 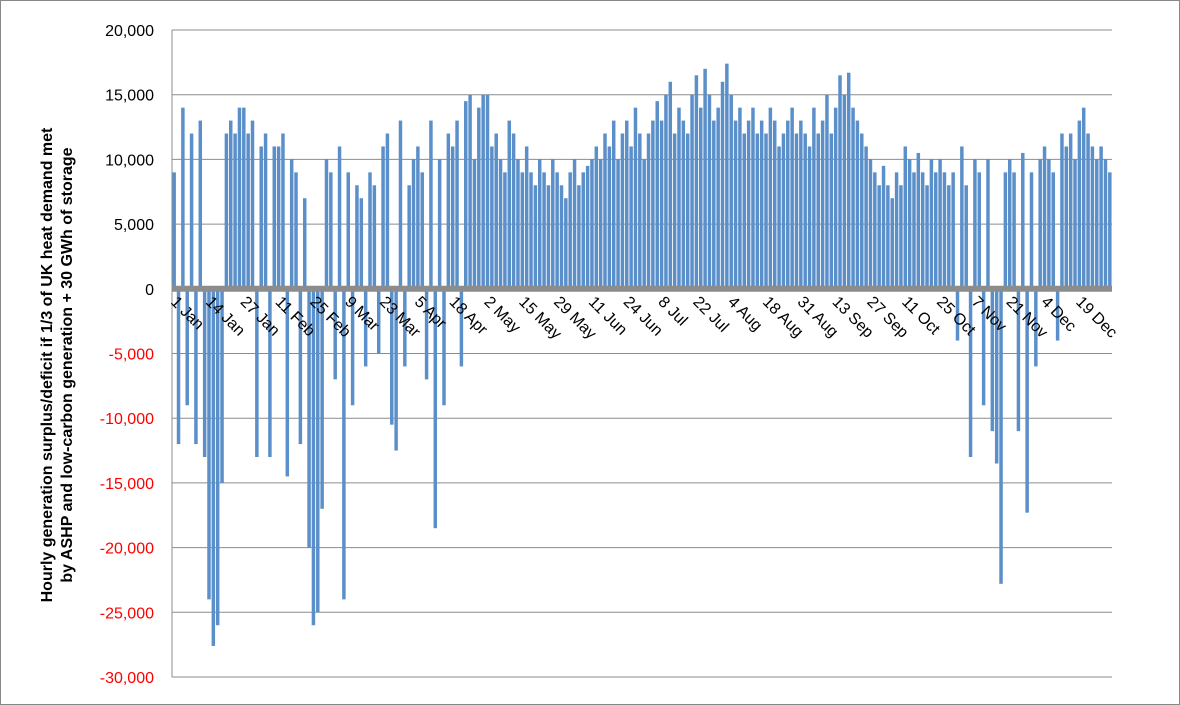 I want to click on y-tick-label: 10,000, so click(x=129, y=160).